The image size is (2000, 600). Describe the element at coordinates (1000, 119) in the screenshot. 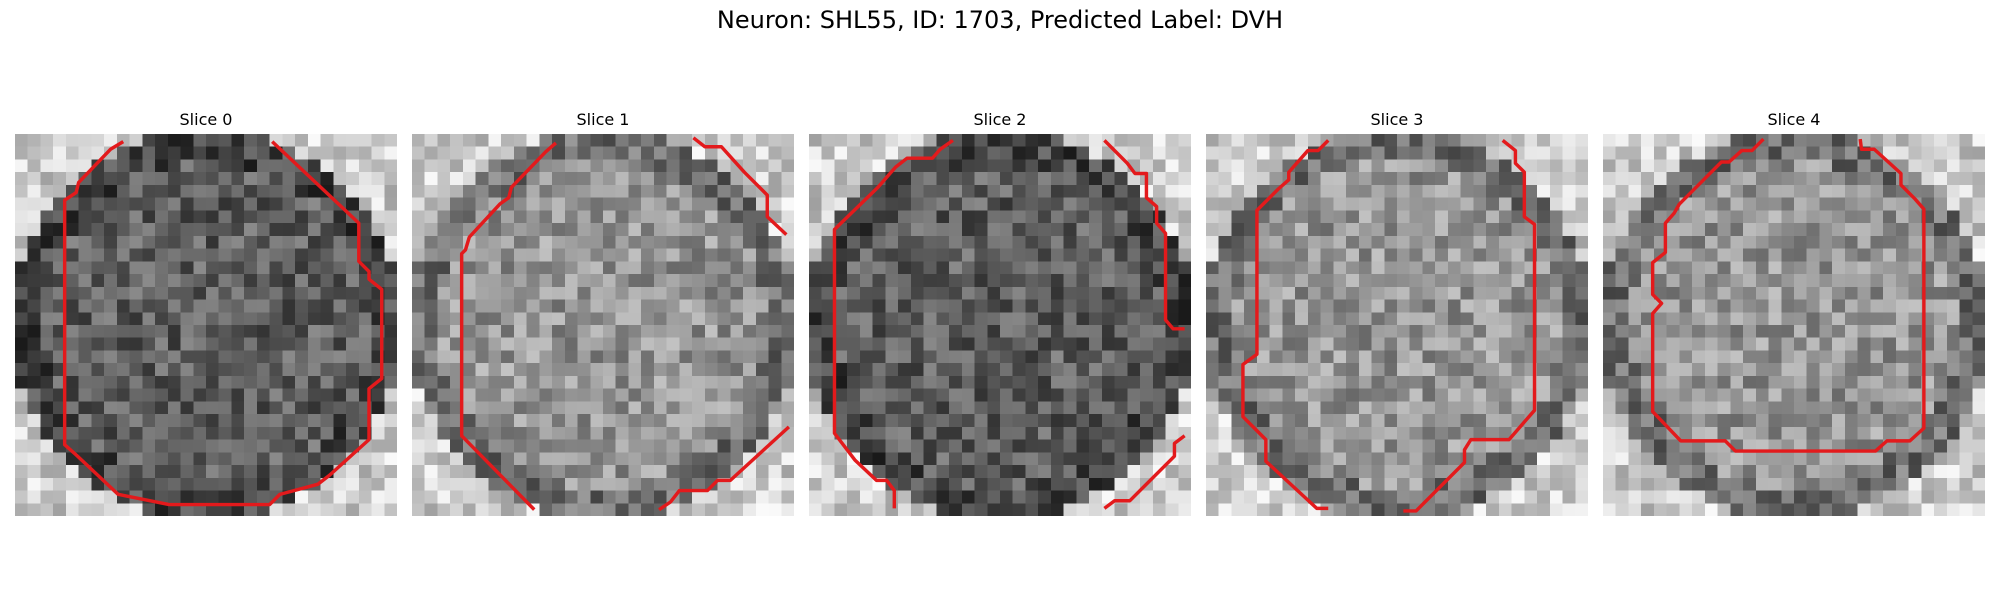

I see `slice-title: Slice 2` at that location.